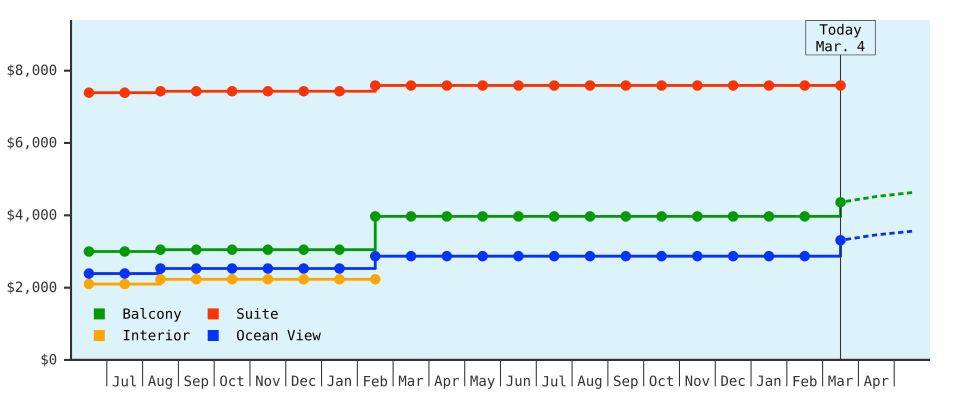 The width and height of the screenshot is (980, 400). Describe the element at coordinates (160, 382) in the screenshot. I see `x-tick-label: Aug` at that location.